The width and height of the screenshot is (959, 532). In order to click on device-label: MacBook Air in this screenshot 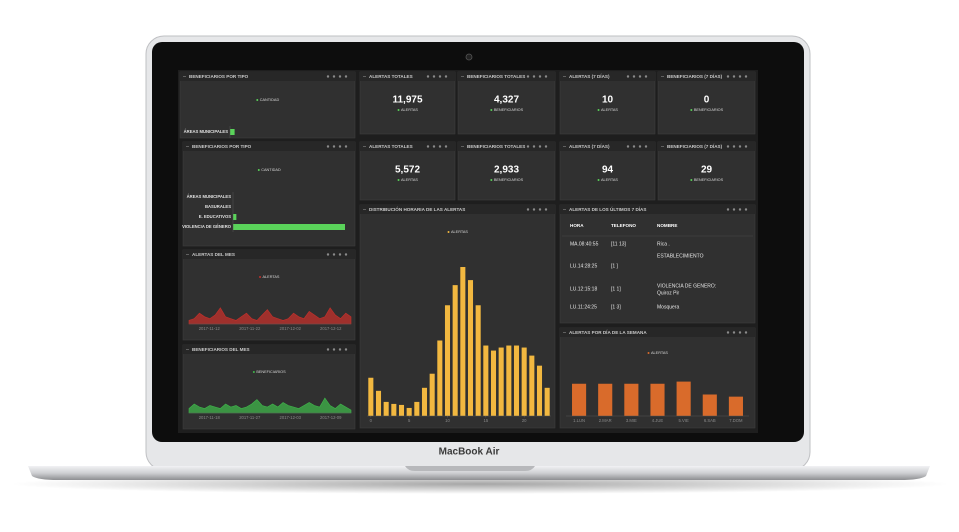, I will do `click(469, 452)`.